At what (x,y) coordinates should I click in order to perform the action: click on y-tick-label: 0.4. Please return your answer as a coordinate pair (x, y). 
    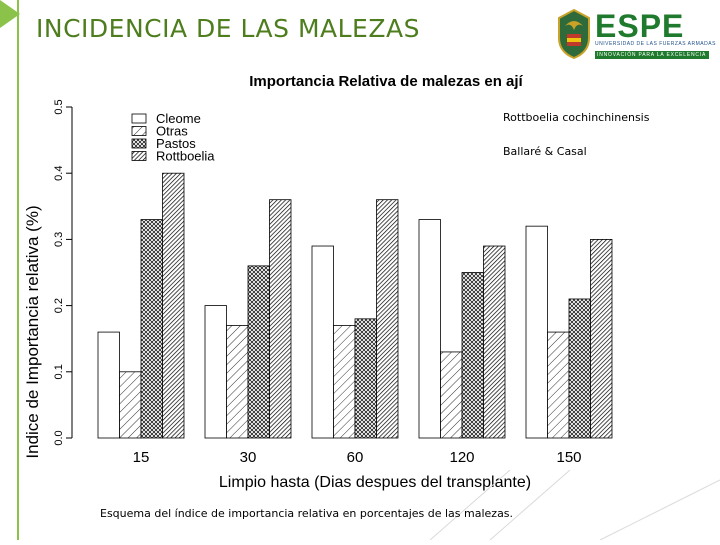
    Looking at the image, I should click on (59, 173).